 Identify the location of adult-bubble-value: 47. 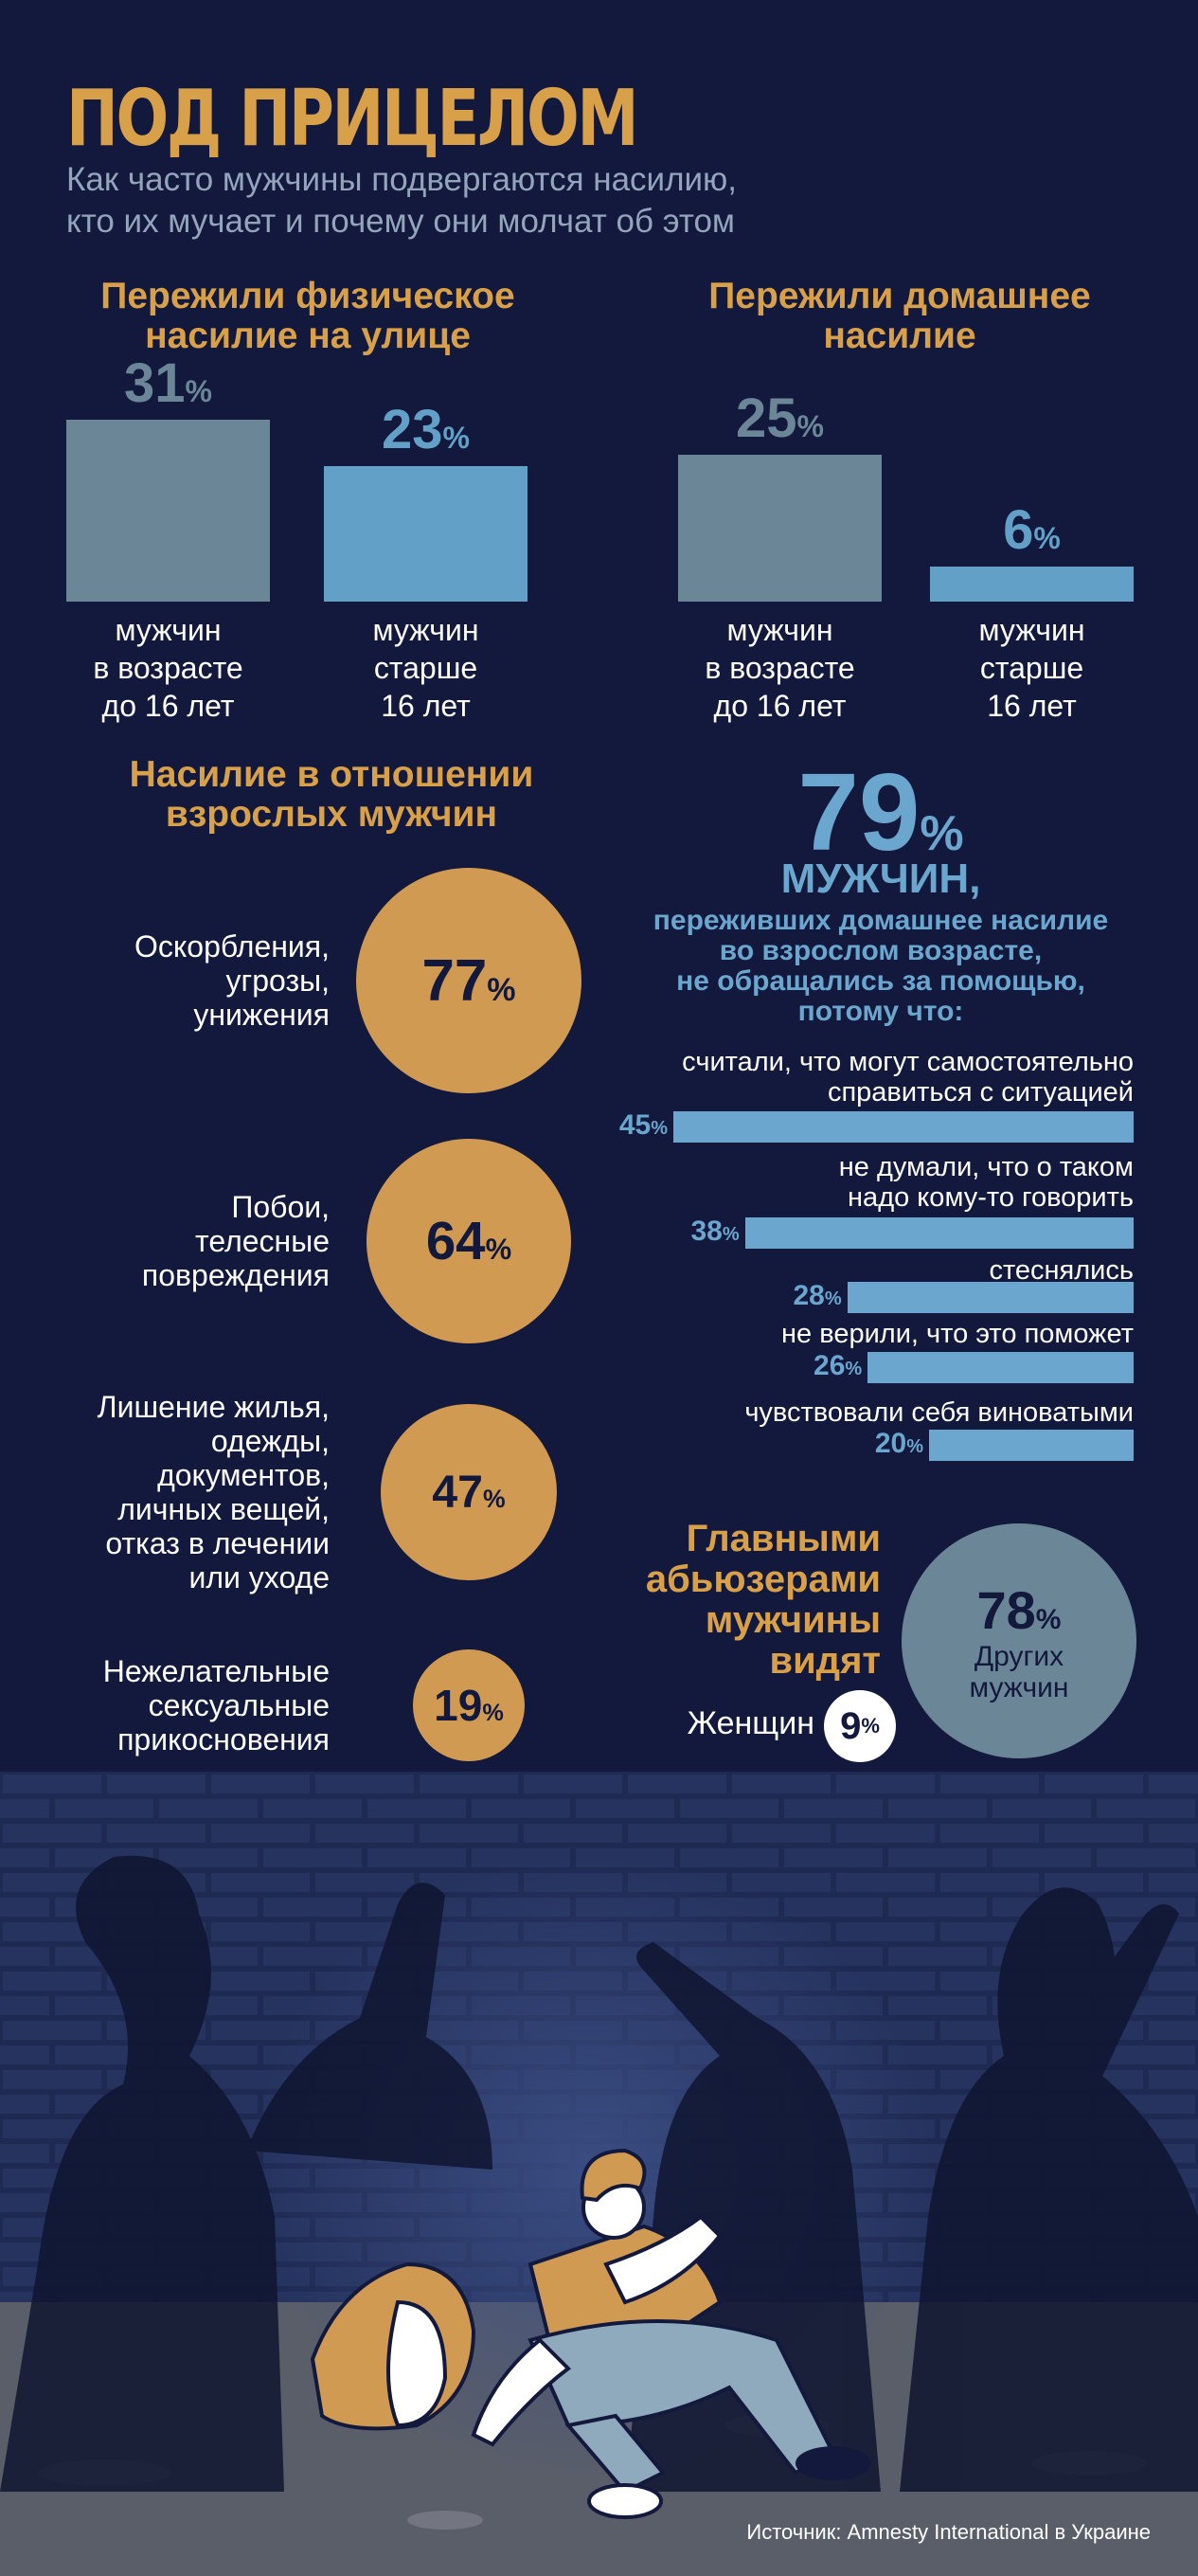
(458, 1492).